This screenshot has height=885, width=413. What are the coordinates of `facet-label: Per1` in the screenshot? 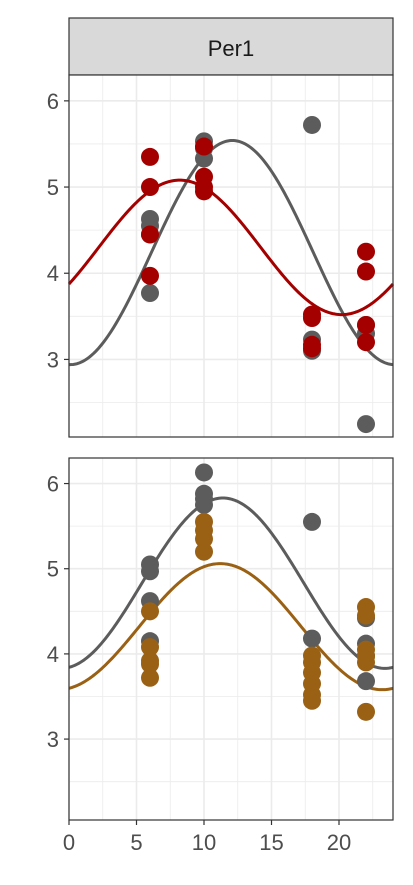 It's located at (231, 48).